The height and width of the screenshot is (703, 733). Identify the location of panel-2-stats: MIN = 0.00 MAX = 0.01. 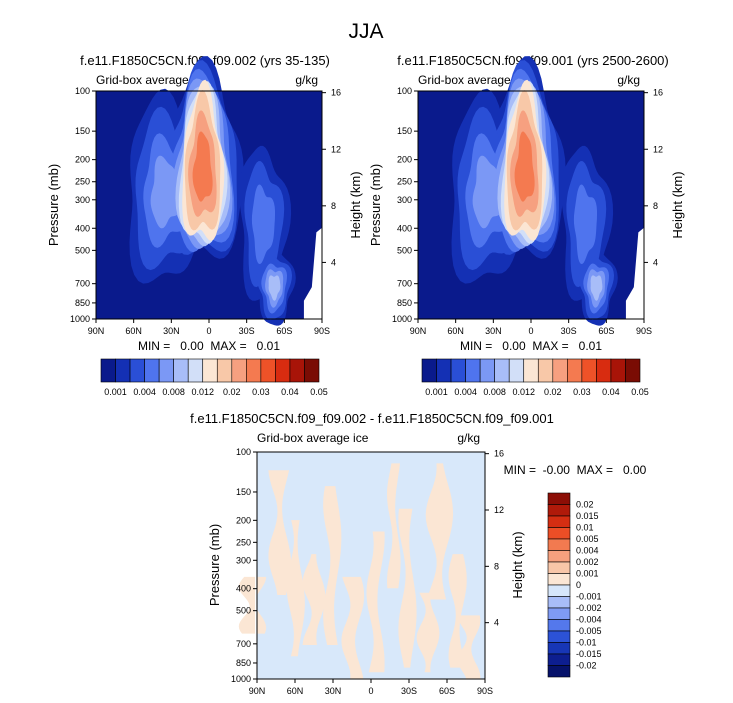
(531, 346).